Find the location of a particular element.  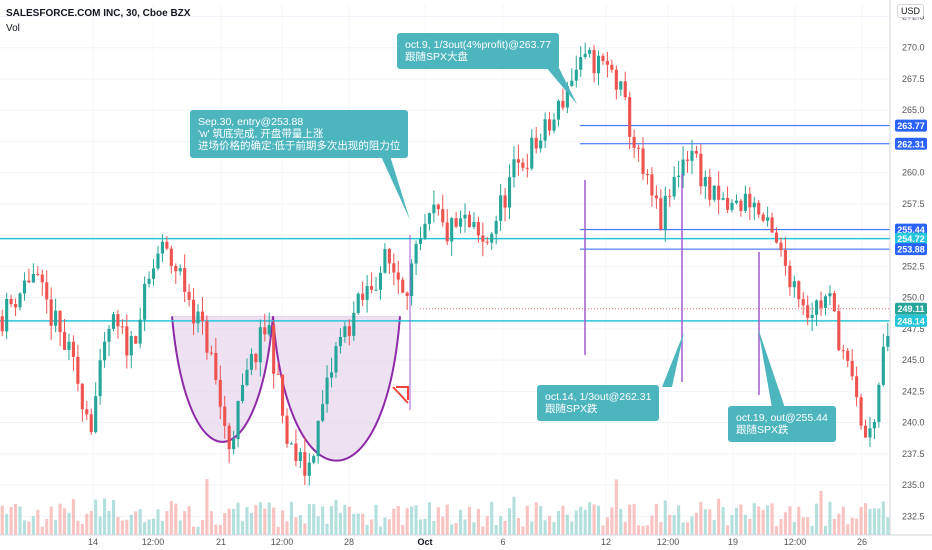

level-badge-label: 248.14 is located at coordinates (911, 321).